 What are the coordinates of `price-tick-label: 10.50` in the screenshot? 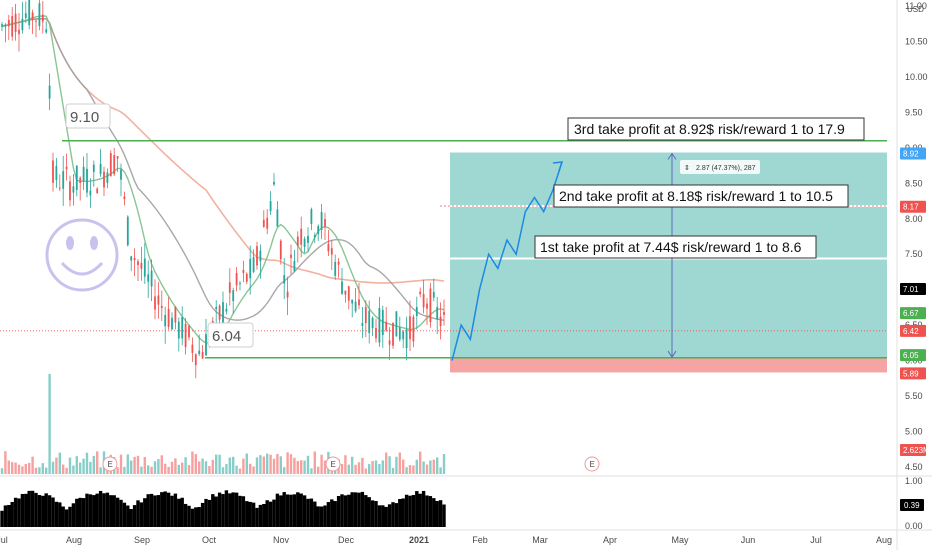 It's located at (916, 41).